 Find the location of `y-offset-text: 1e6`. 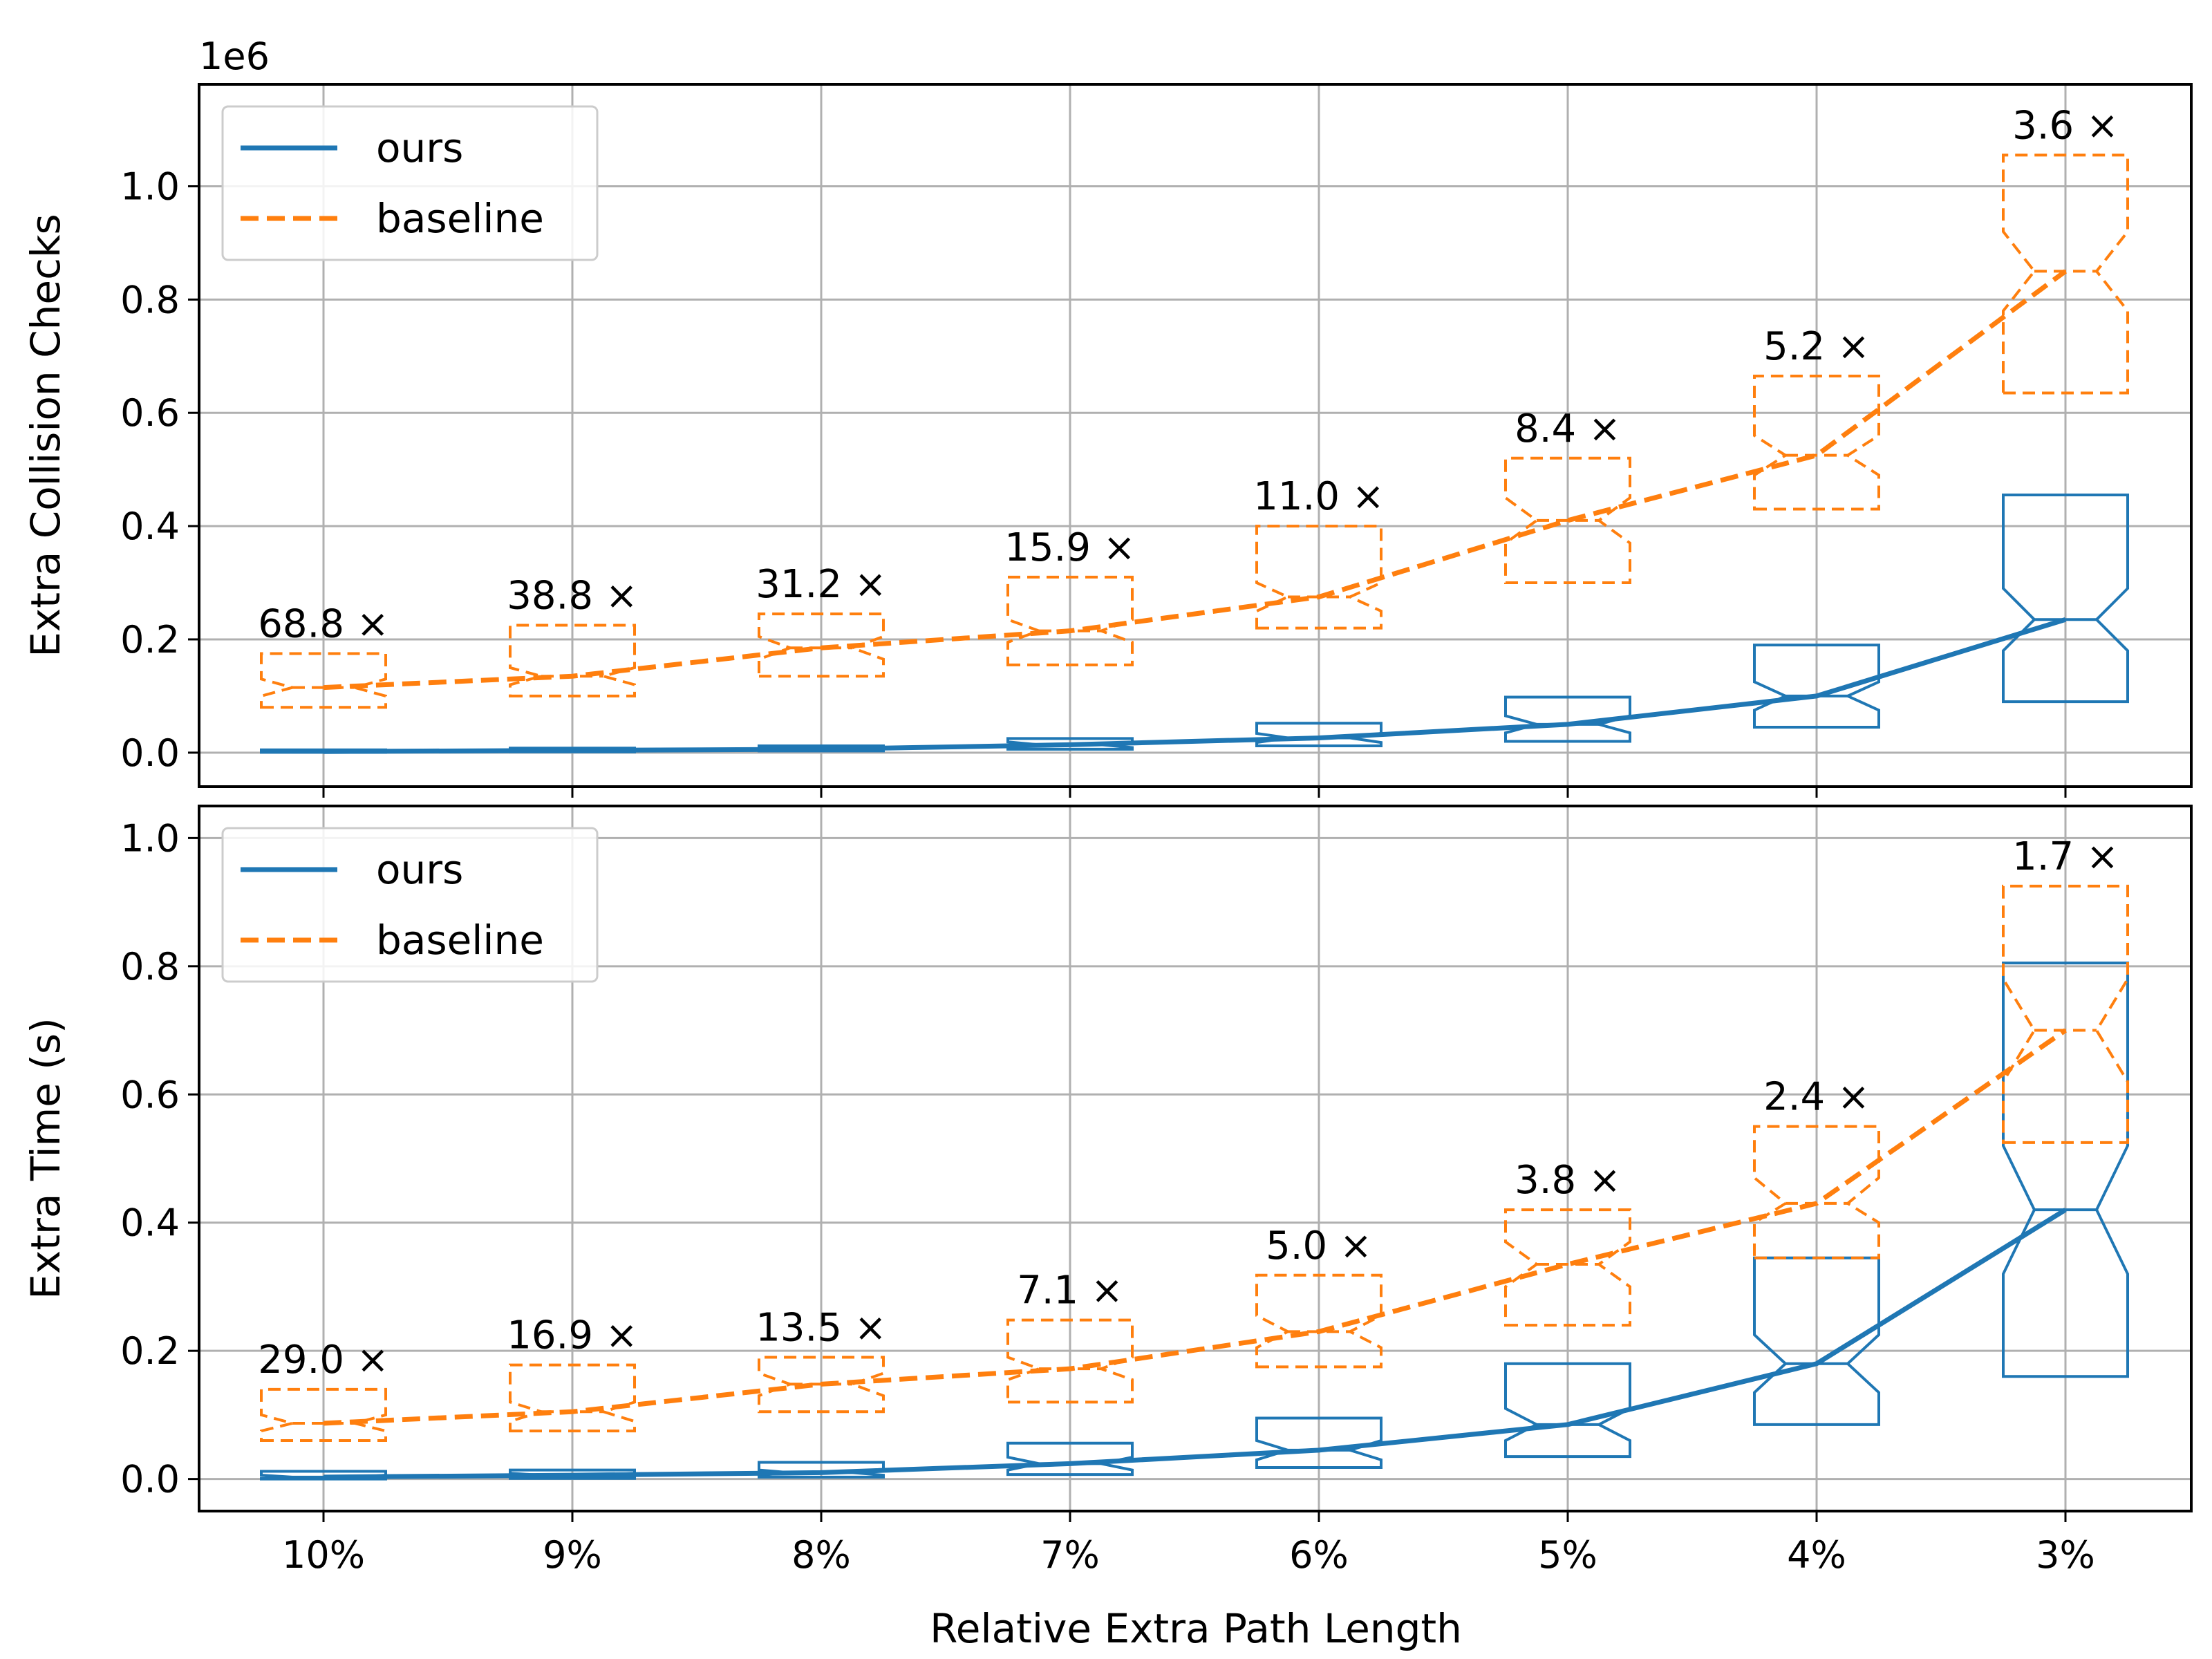

y-offset-text: 1e6 is located at coordinates (235, 56).